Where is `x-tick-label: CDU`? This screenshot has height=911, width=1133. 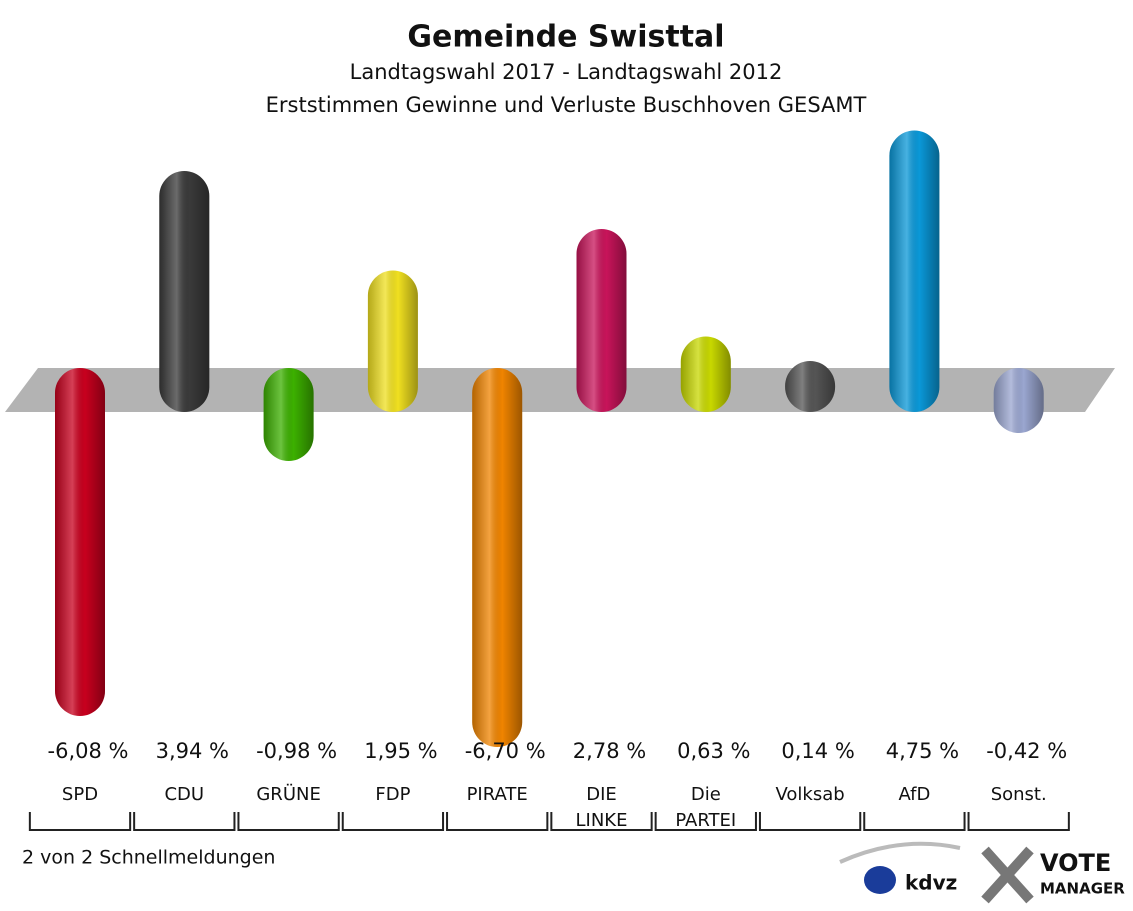 x-tick-label: CDU is located at coordinates (184, 794).